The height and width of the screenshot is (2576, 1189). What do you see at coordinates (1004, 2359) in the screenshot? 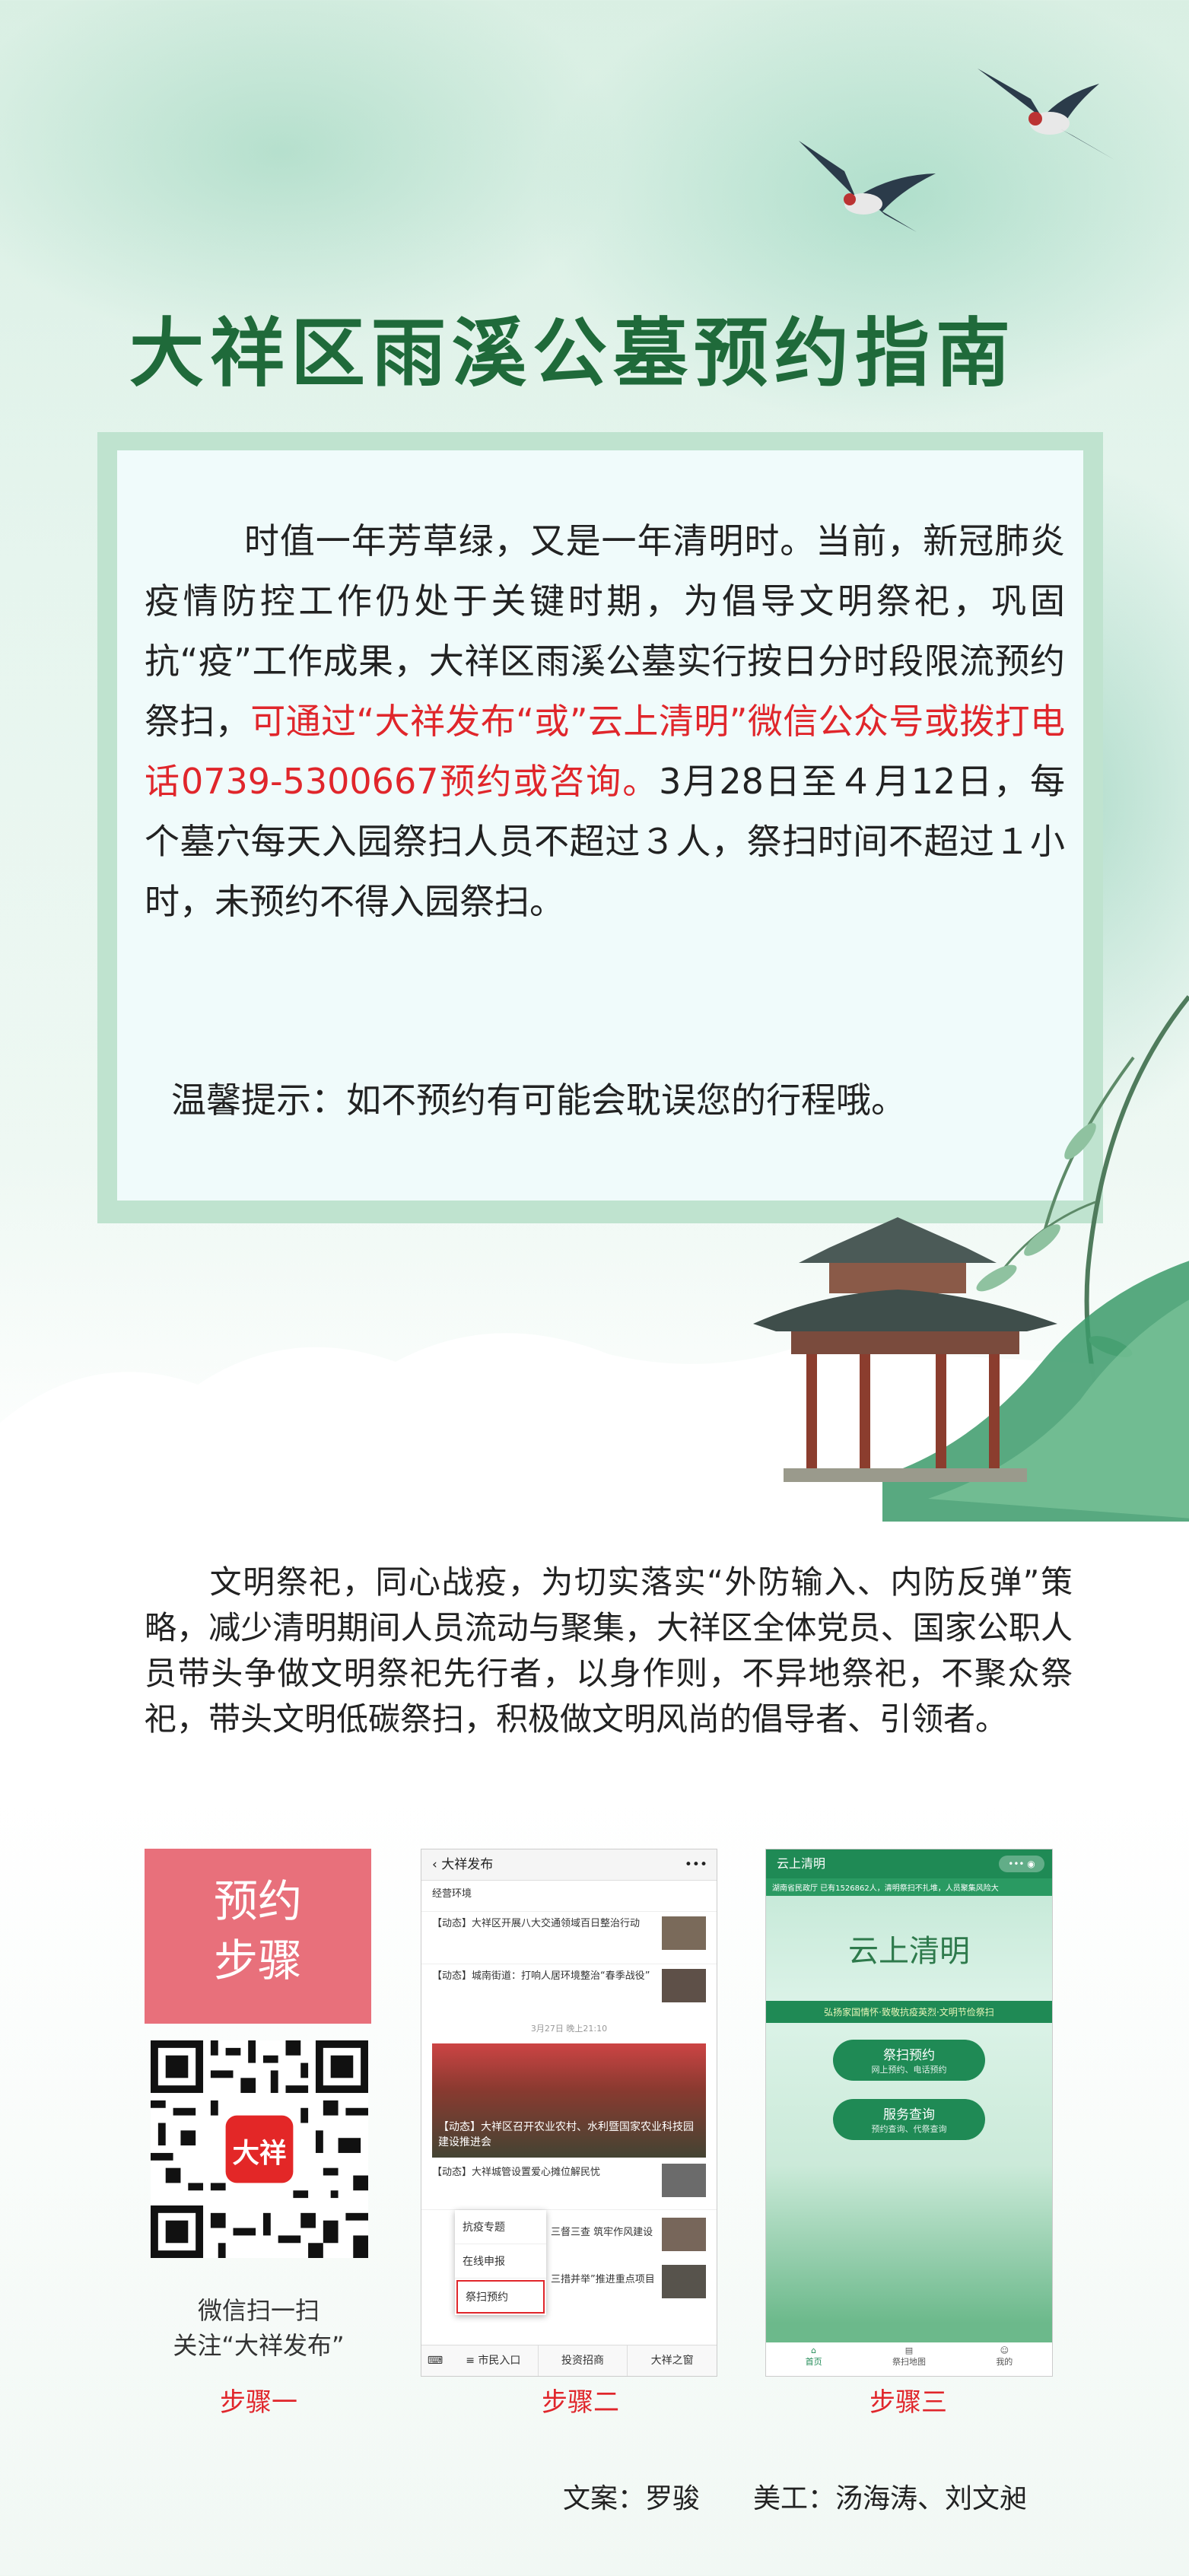
I see `tab-mine: ☺ 我的` at bounding box center [1004, 2359].